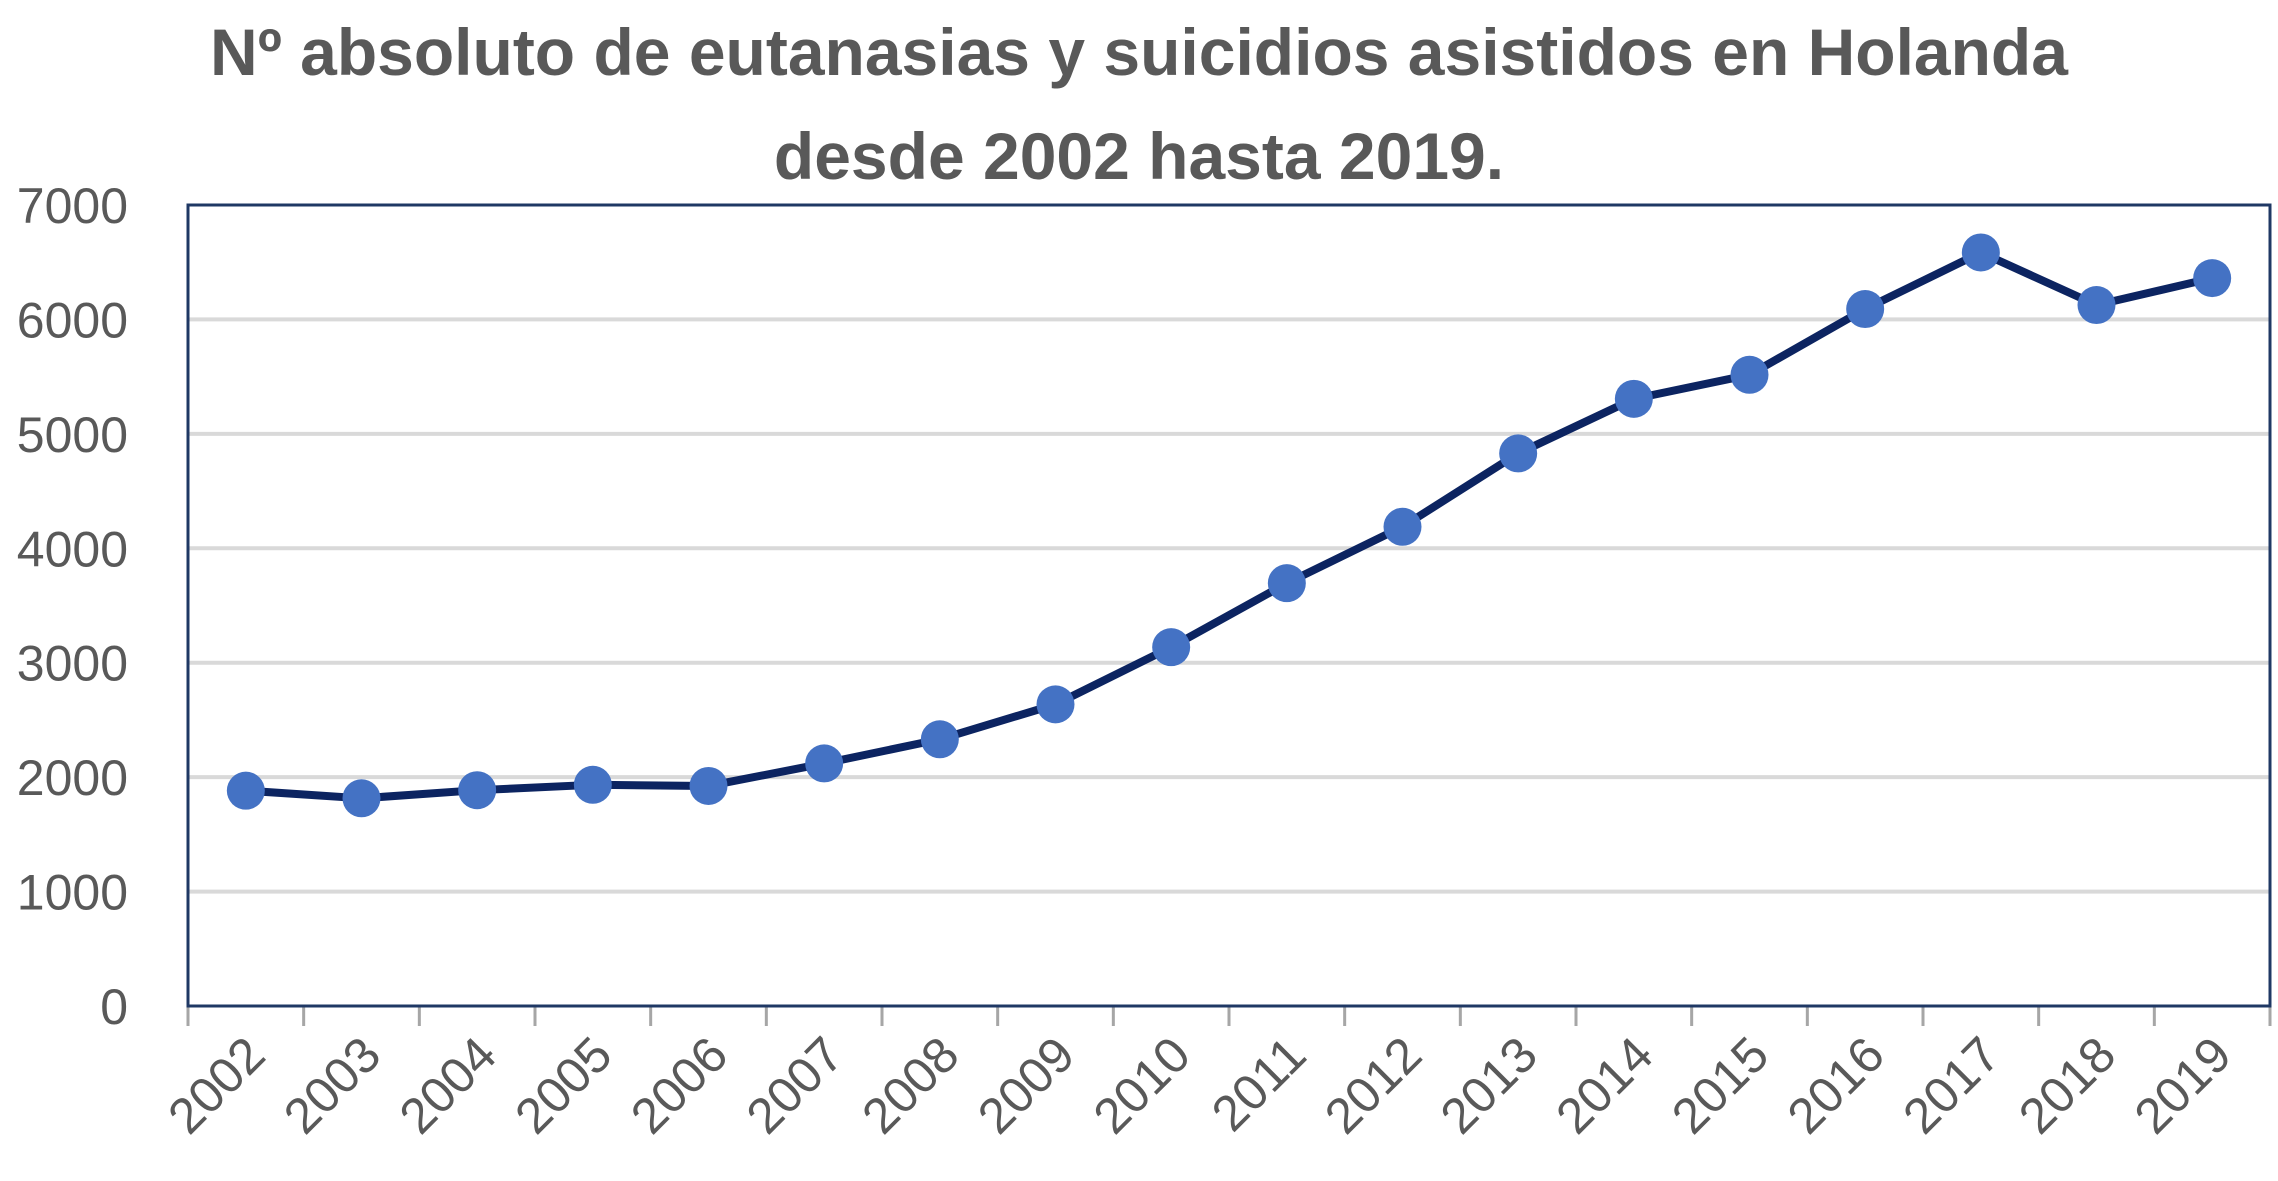  I want to click on x-tick-label: 2018, so click(2067, 1085).